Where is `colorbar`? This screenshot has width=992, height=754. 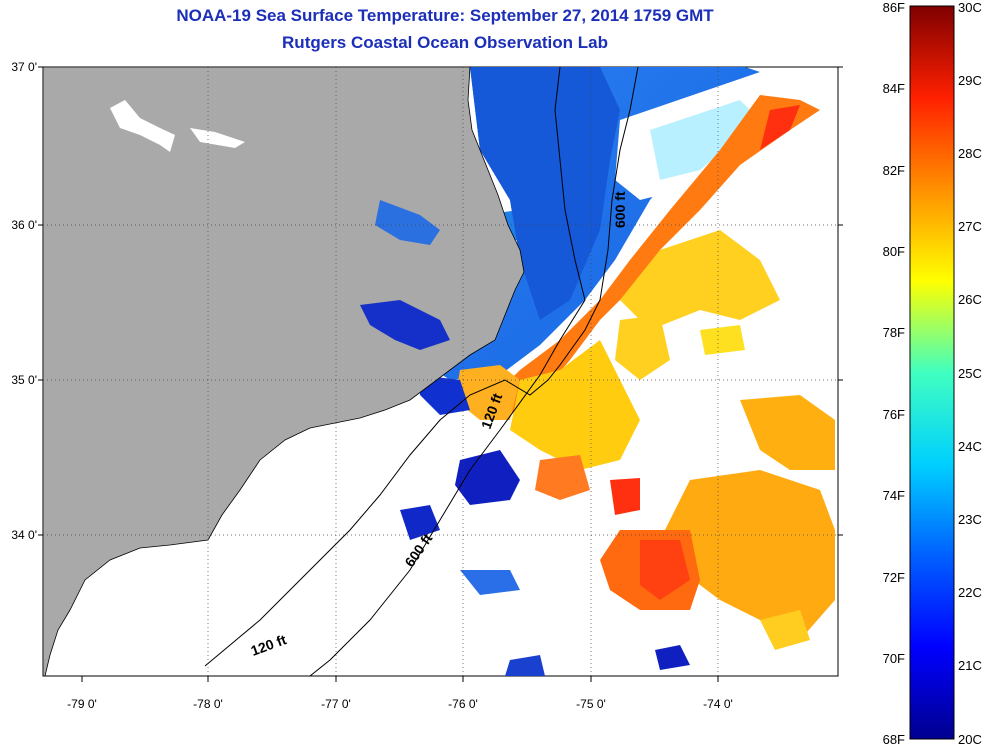
colorbar is located at coordinates (932, 372).